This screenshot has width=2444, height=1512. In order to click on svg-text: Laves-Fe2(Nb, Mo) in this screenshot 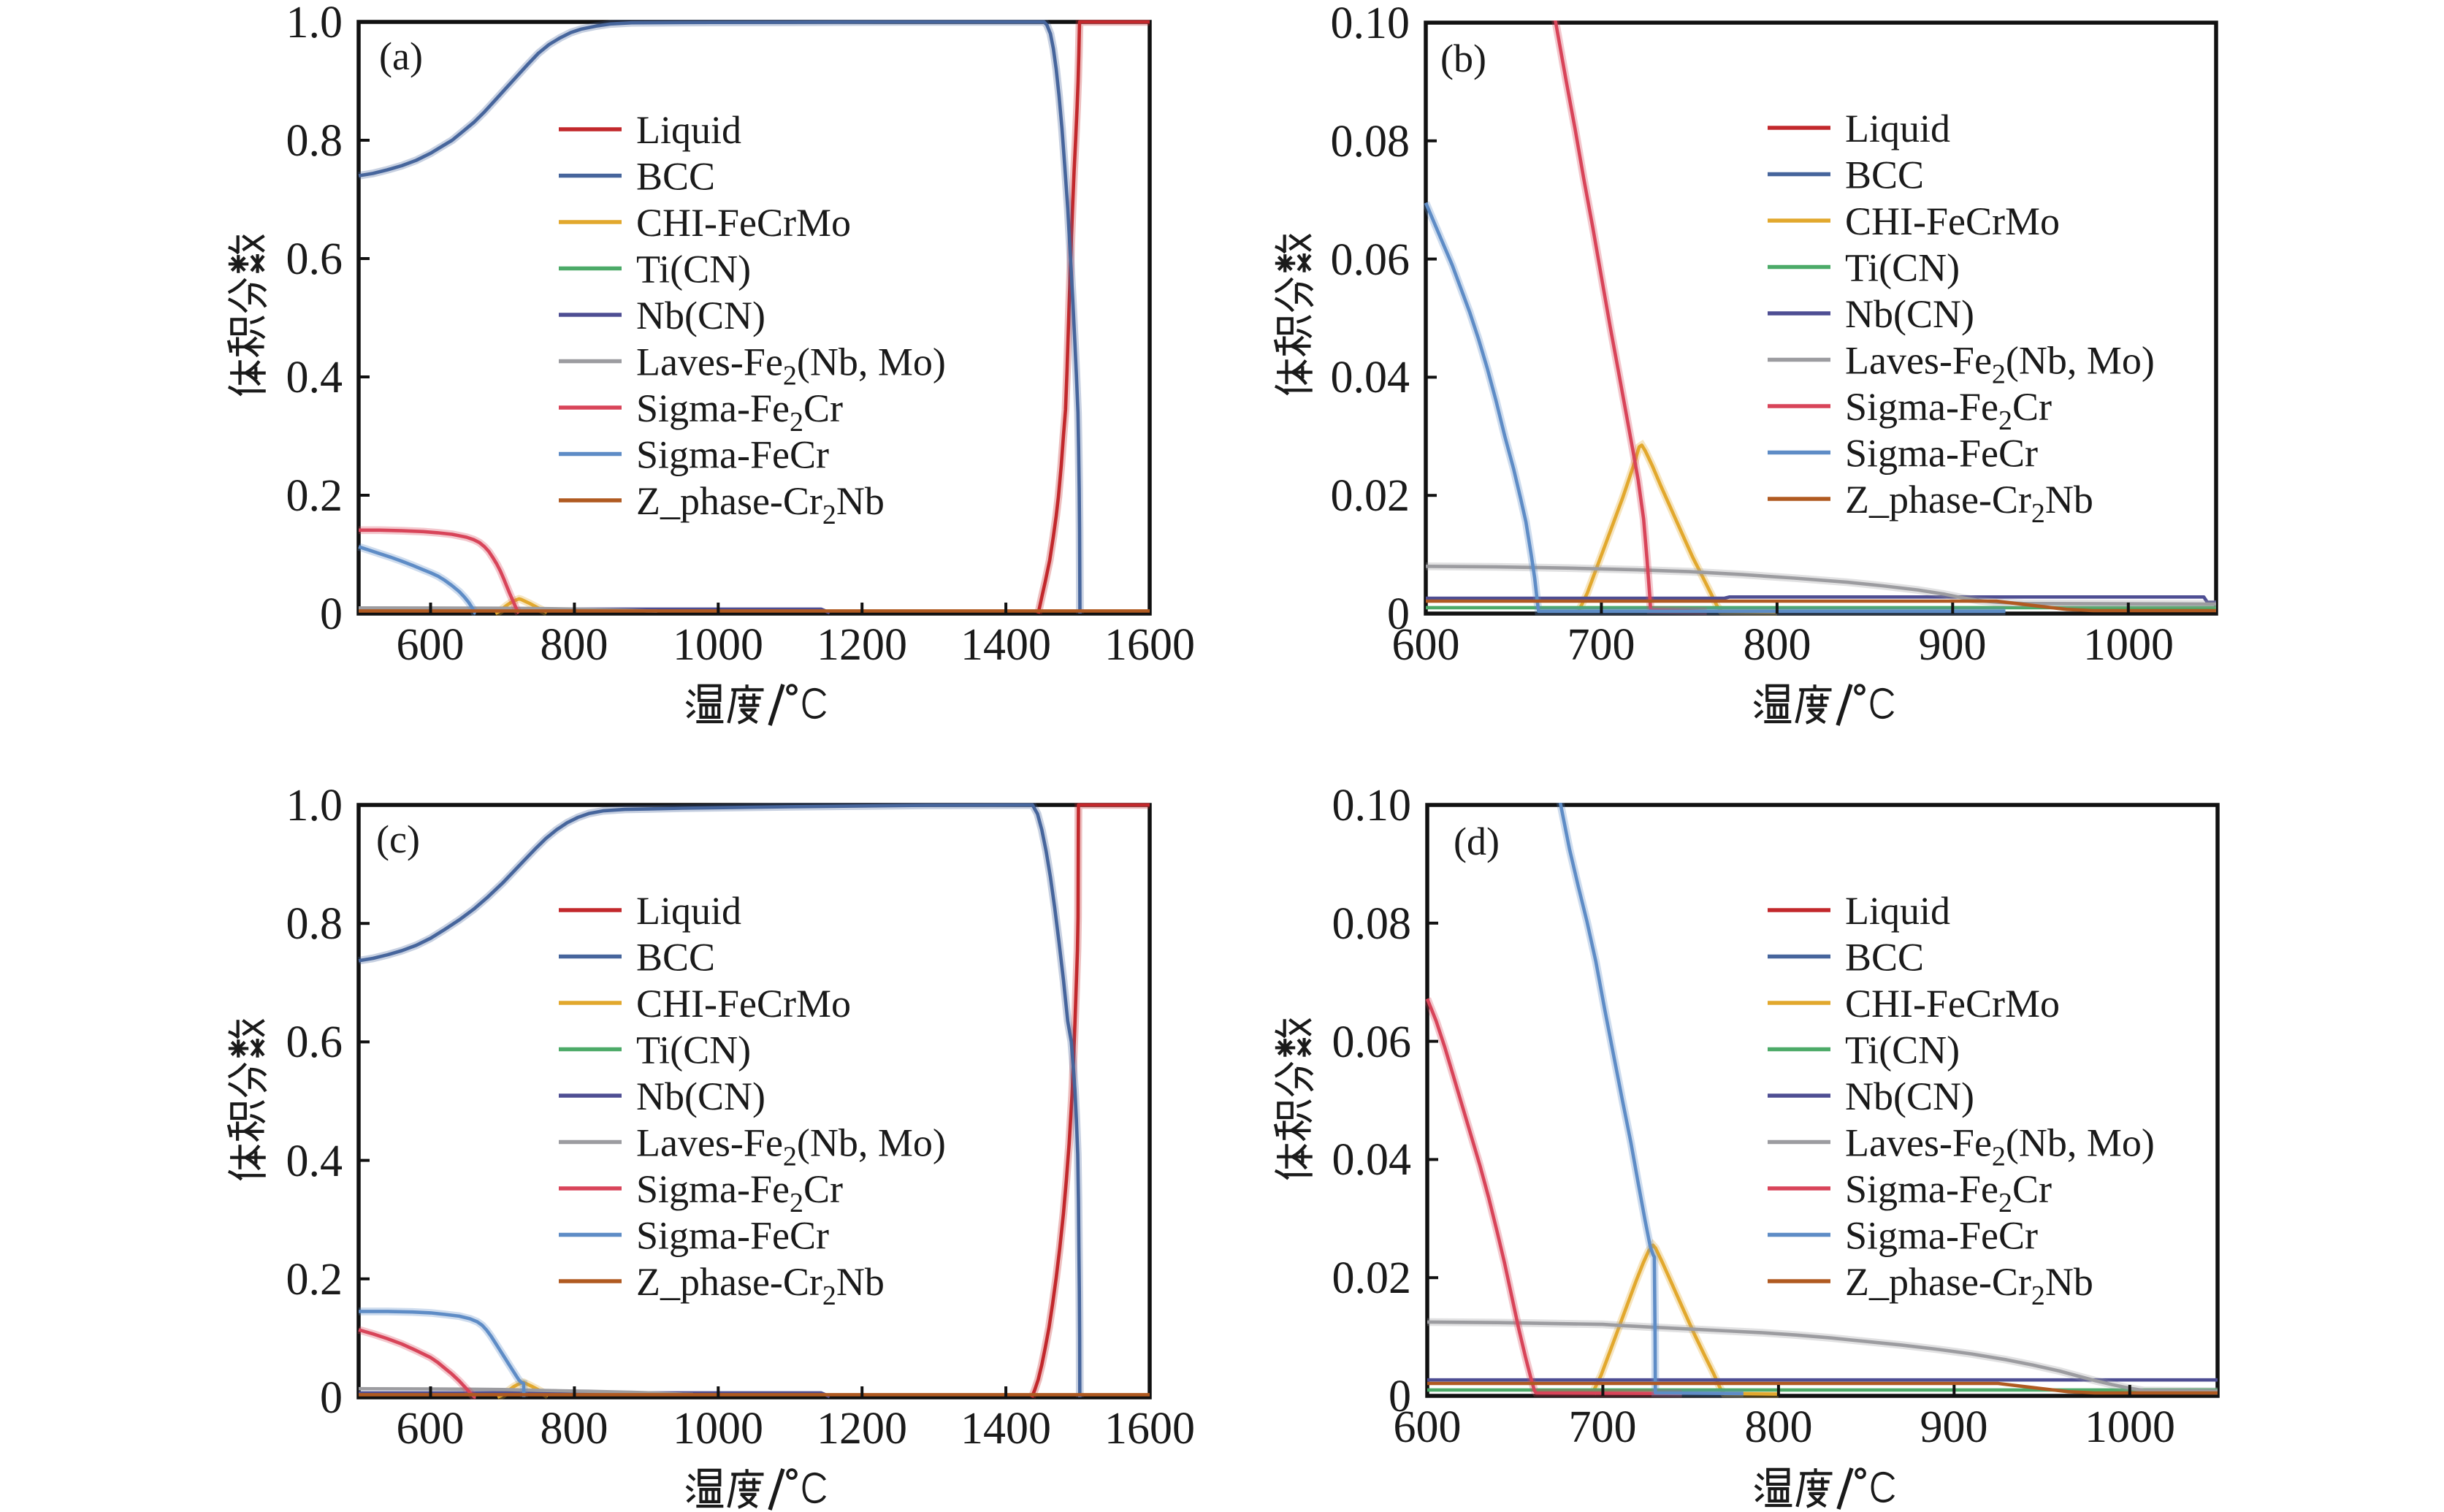, I will do `click(791, 366)`.